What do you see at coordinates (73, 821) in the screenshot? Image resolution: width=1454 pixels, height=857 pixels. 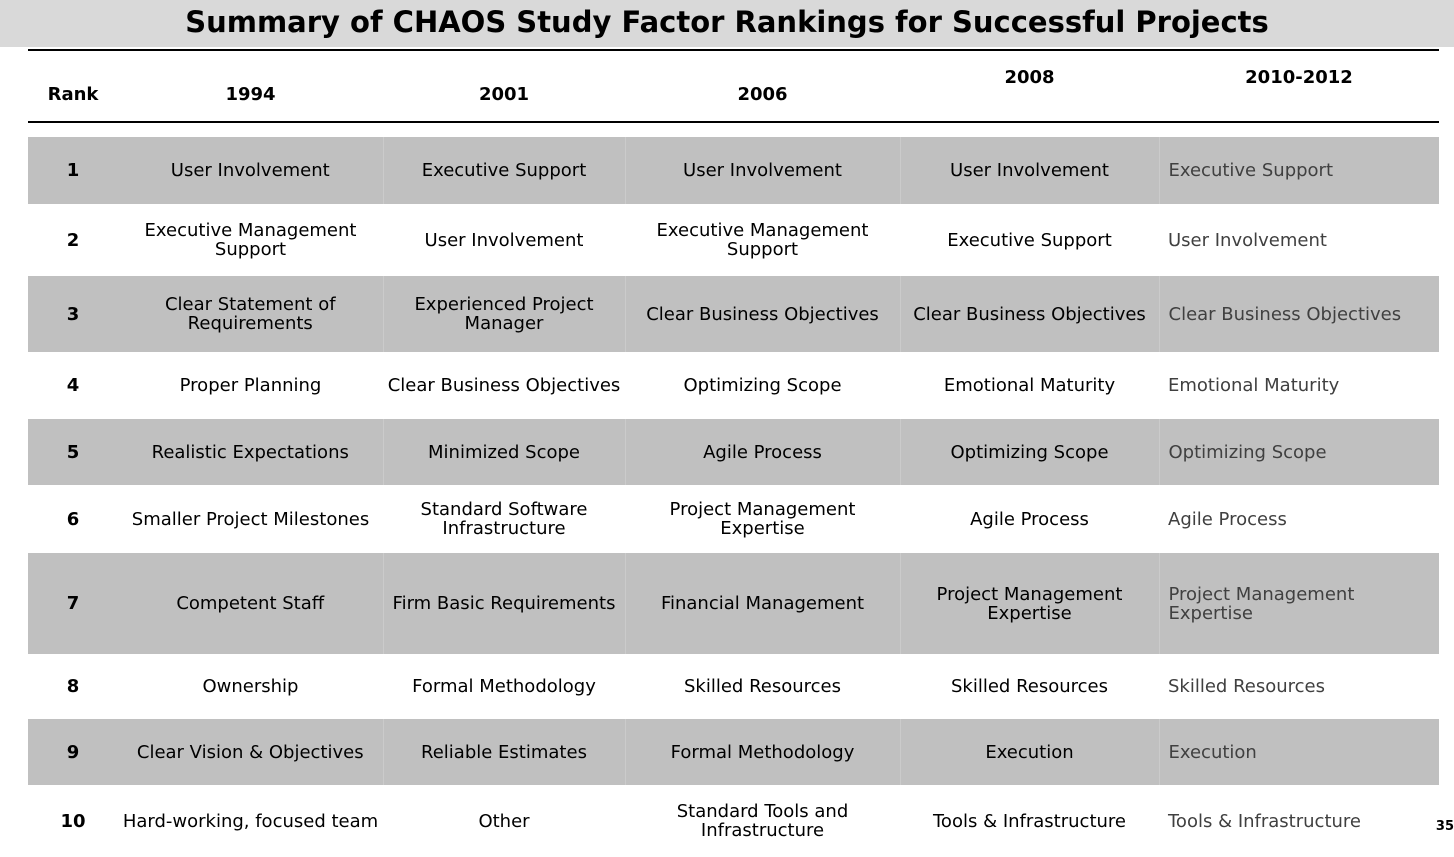 I see `rank-cell: 10` at bounding box center [73, 821].